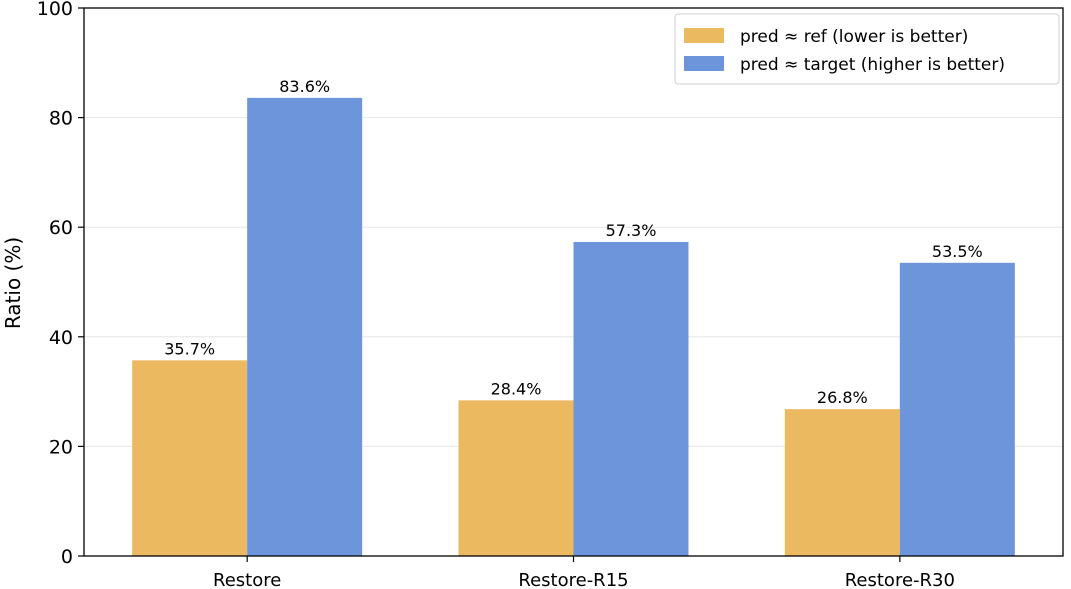  Describe the element at coordinates (189, 348) in the screenshot. I see `bar-value-label: 35.7%` at that location.